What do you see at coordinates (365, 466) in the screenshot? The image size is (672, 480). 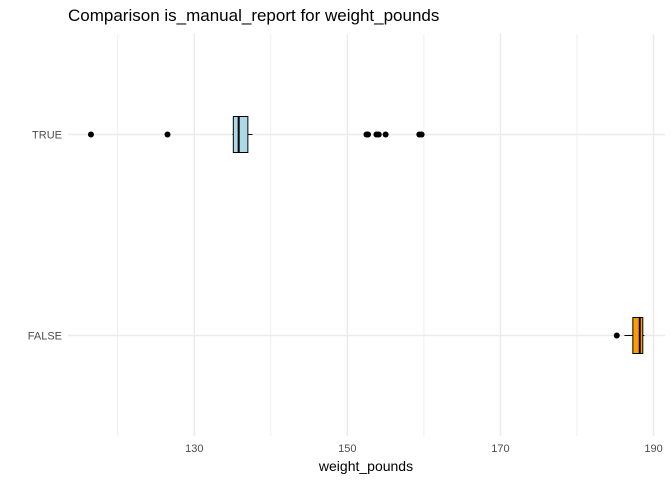 I see `x-axis-label: weight_pounds` at bounding box center [365, 466].